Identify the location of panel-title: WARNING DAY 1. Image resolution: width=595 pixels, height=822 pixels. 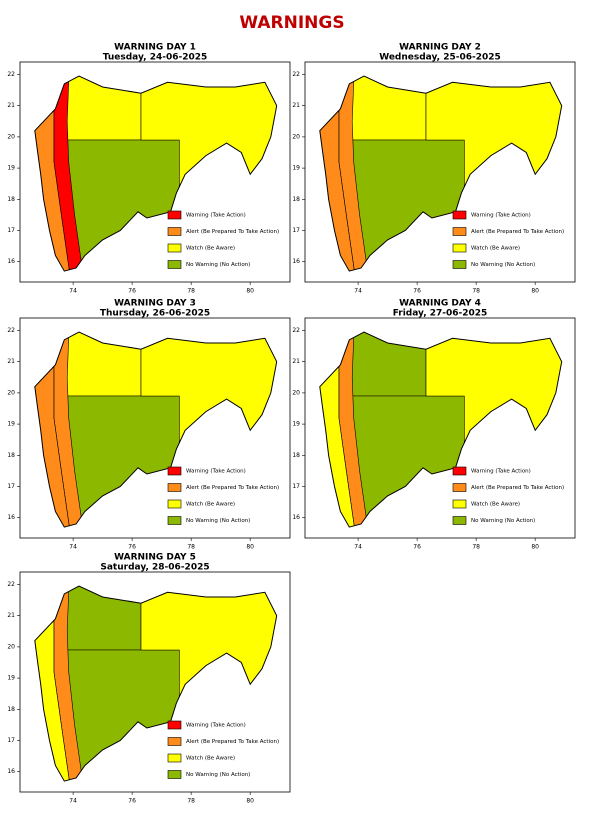
(155, 48).